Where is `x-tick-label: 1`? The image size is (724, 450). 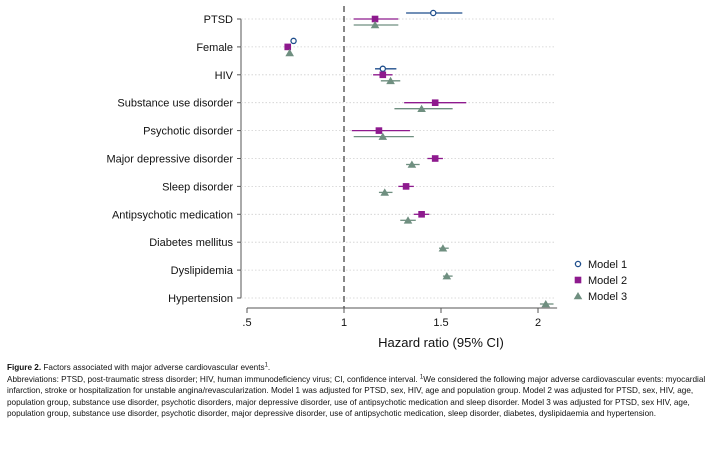 x-tick-label: 1 is located at coordinates (344, 323).